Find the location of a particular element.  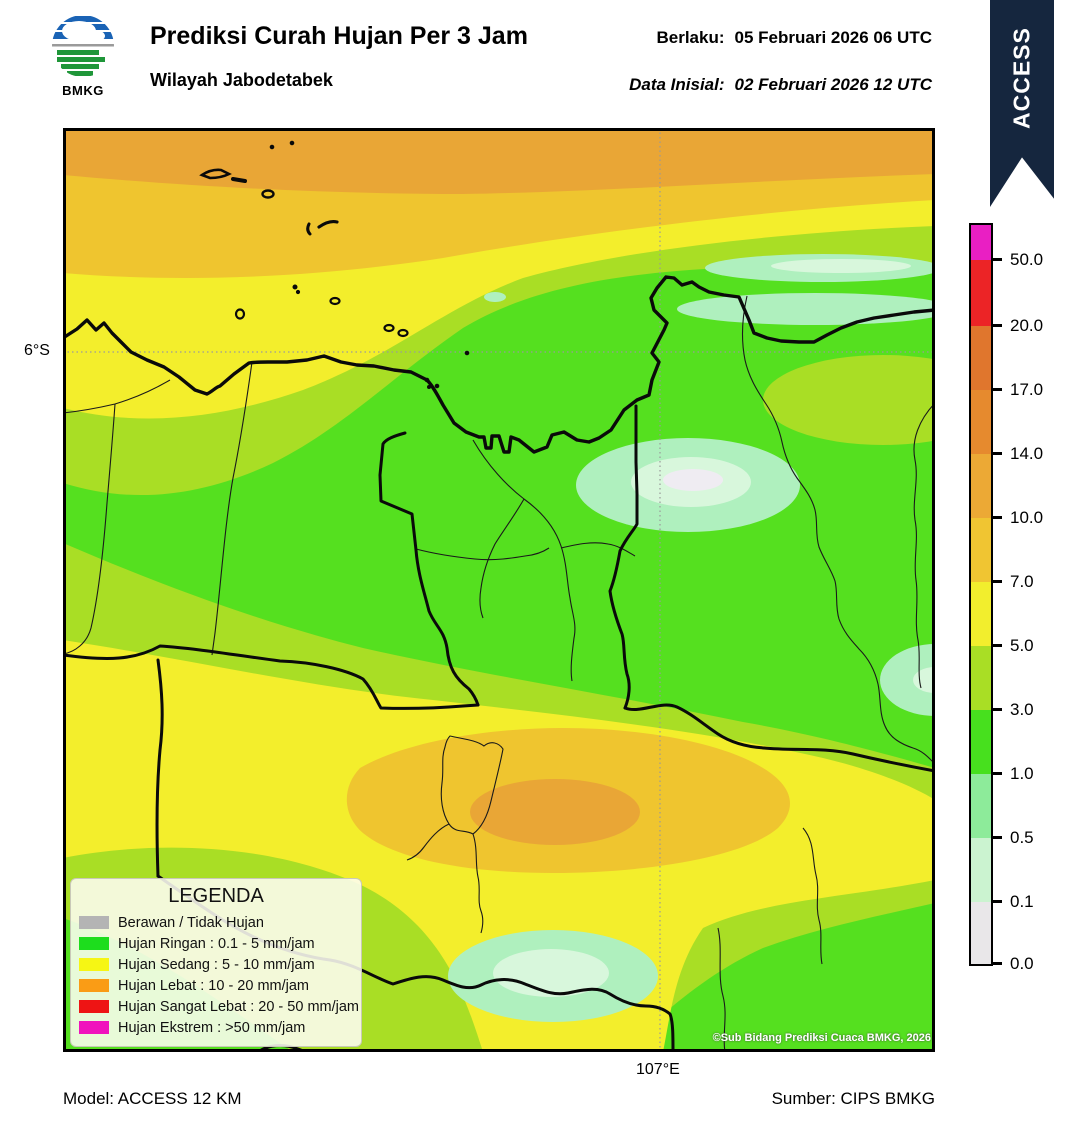

longitude-label: 107°E is located at coordinates (658, 1069).